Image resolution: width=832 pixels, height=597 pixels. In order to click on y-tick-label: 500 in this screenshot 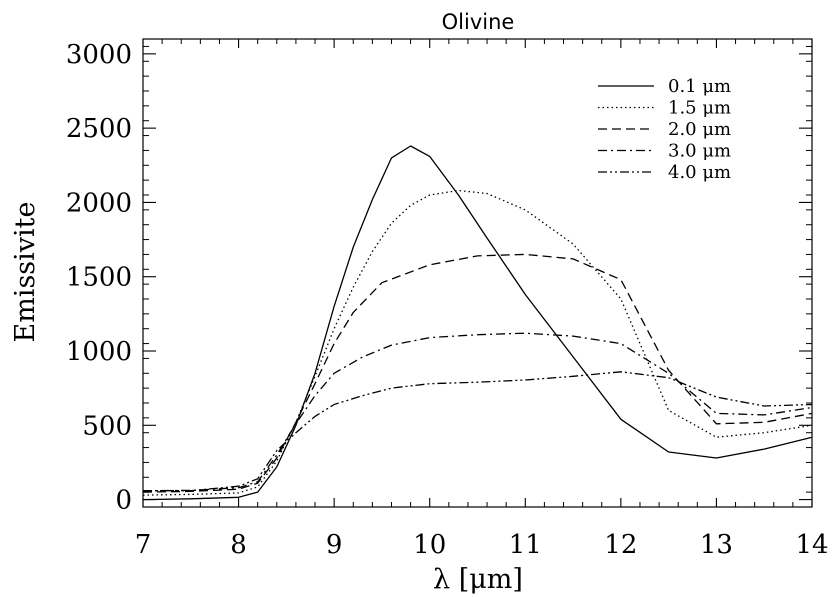, I will do `click(107, 426)`.